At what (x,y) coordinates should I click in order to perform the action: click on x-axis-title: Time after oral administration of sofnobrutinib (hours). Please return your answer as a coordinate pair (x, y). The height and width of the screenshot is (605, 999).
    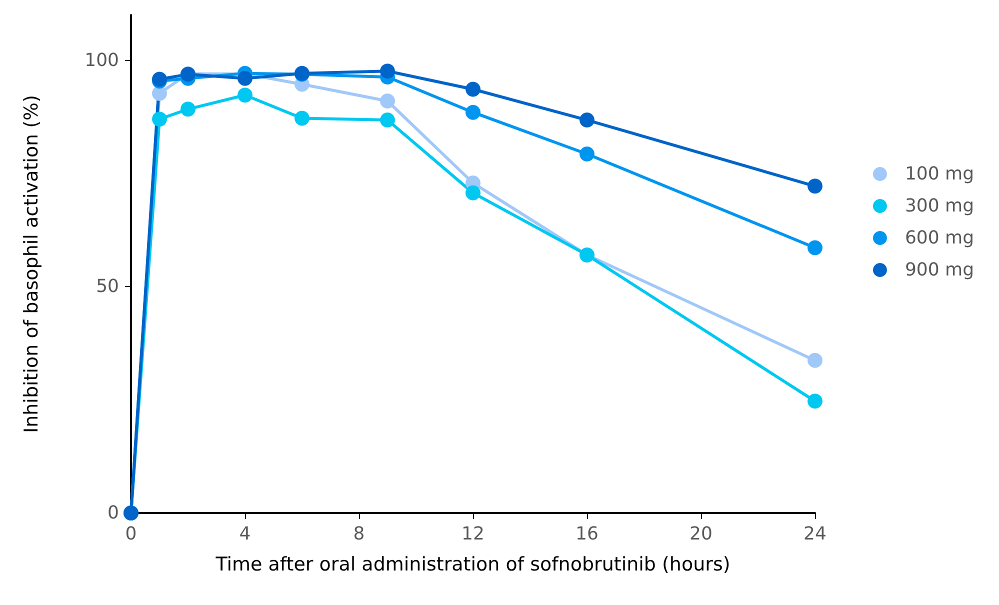
    Looking at the image, I should click on (472, 565).